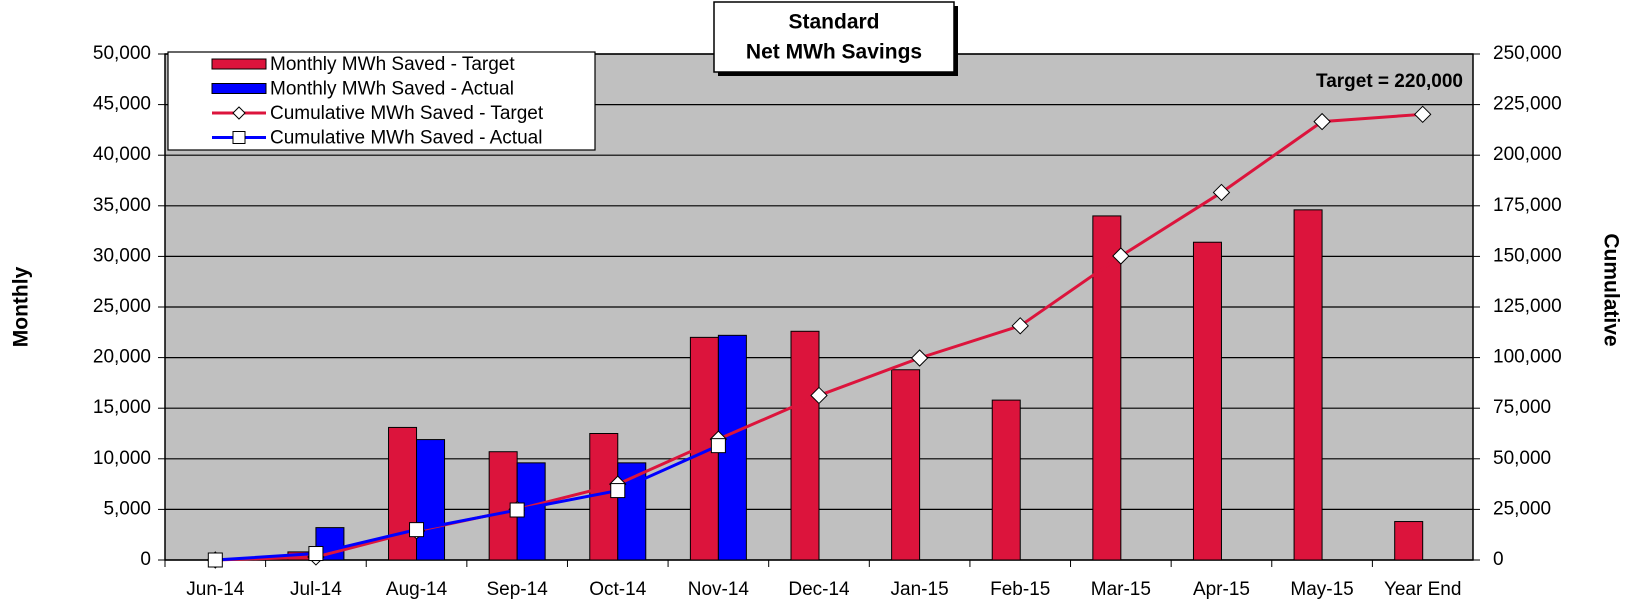 Image resolution: width=1633 pixels, height=606 pixels. What do you see at coordinates (1221, 589) in the screenshot?
I see `x-tick-label: Apr-15` at bounding box center [1221, 589].